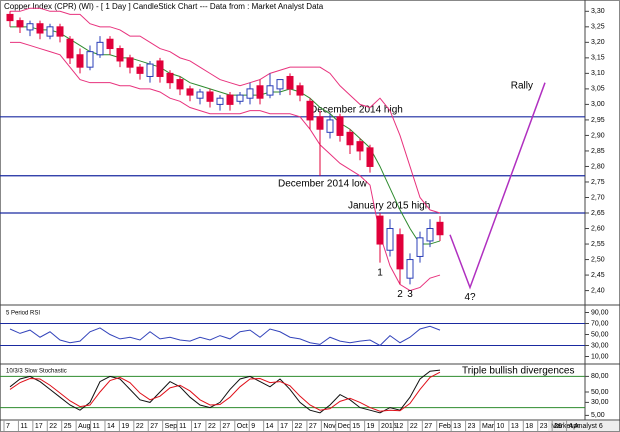 This screenshot has width=620, height=432. What do you see at coordinates (598, 73) in the screenshot?
I see `y-tick-label: 3,10` at bounding box center [598, 73].